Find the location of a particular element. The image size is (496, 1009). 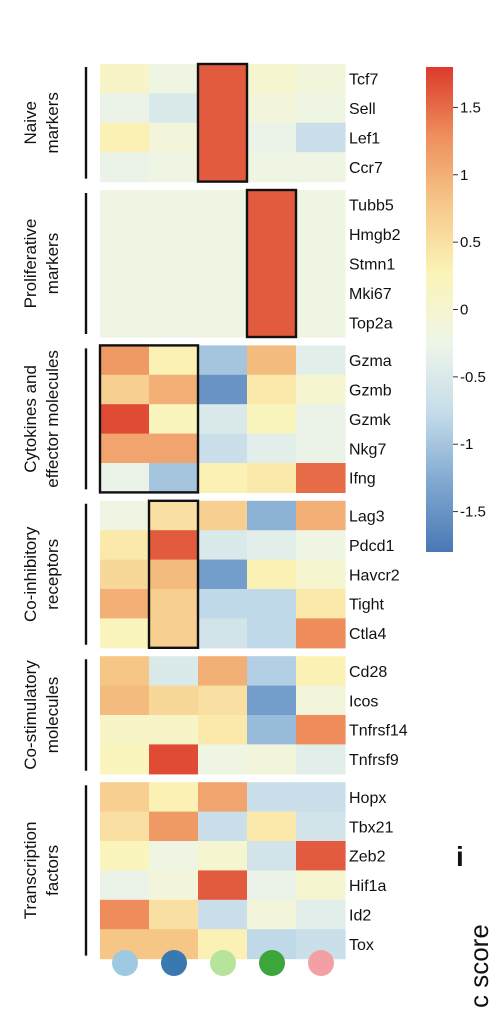

gene-label: Tight is located at coordinates (367, 605).